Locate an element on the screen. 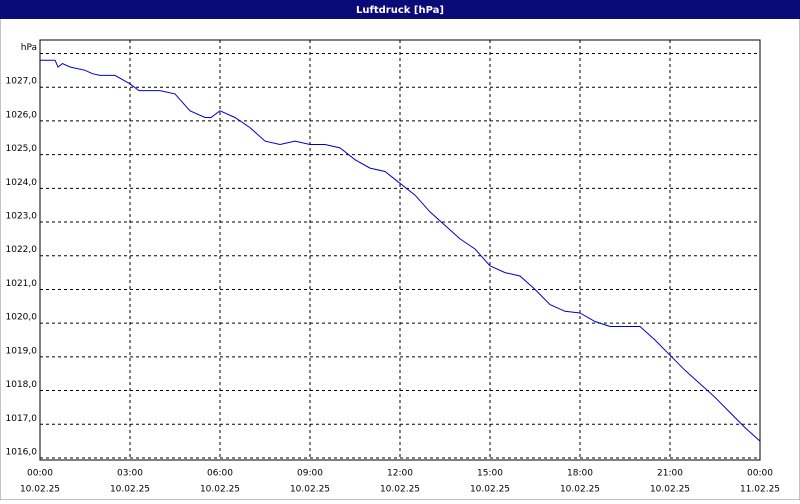 The image size is (800, 504). y-tick-label: 1016,0 is located at coordinates (22, 452).